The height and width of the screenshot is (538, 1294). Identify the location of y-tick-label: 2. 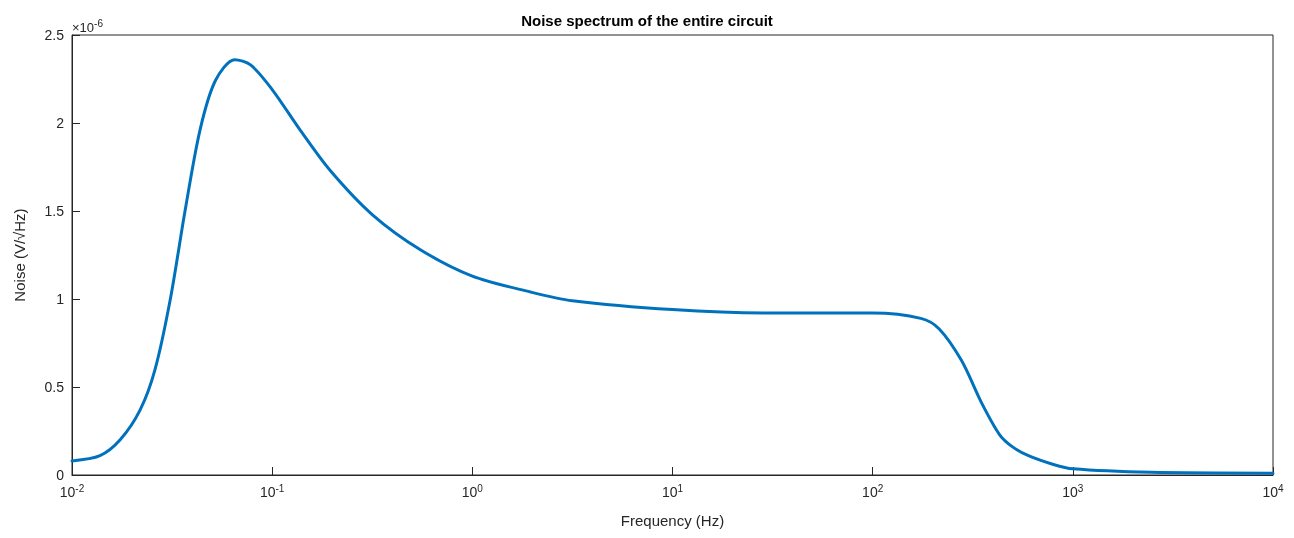
(60, 123).